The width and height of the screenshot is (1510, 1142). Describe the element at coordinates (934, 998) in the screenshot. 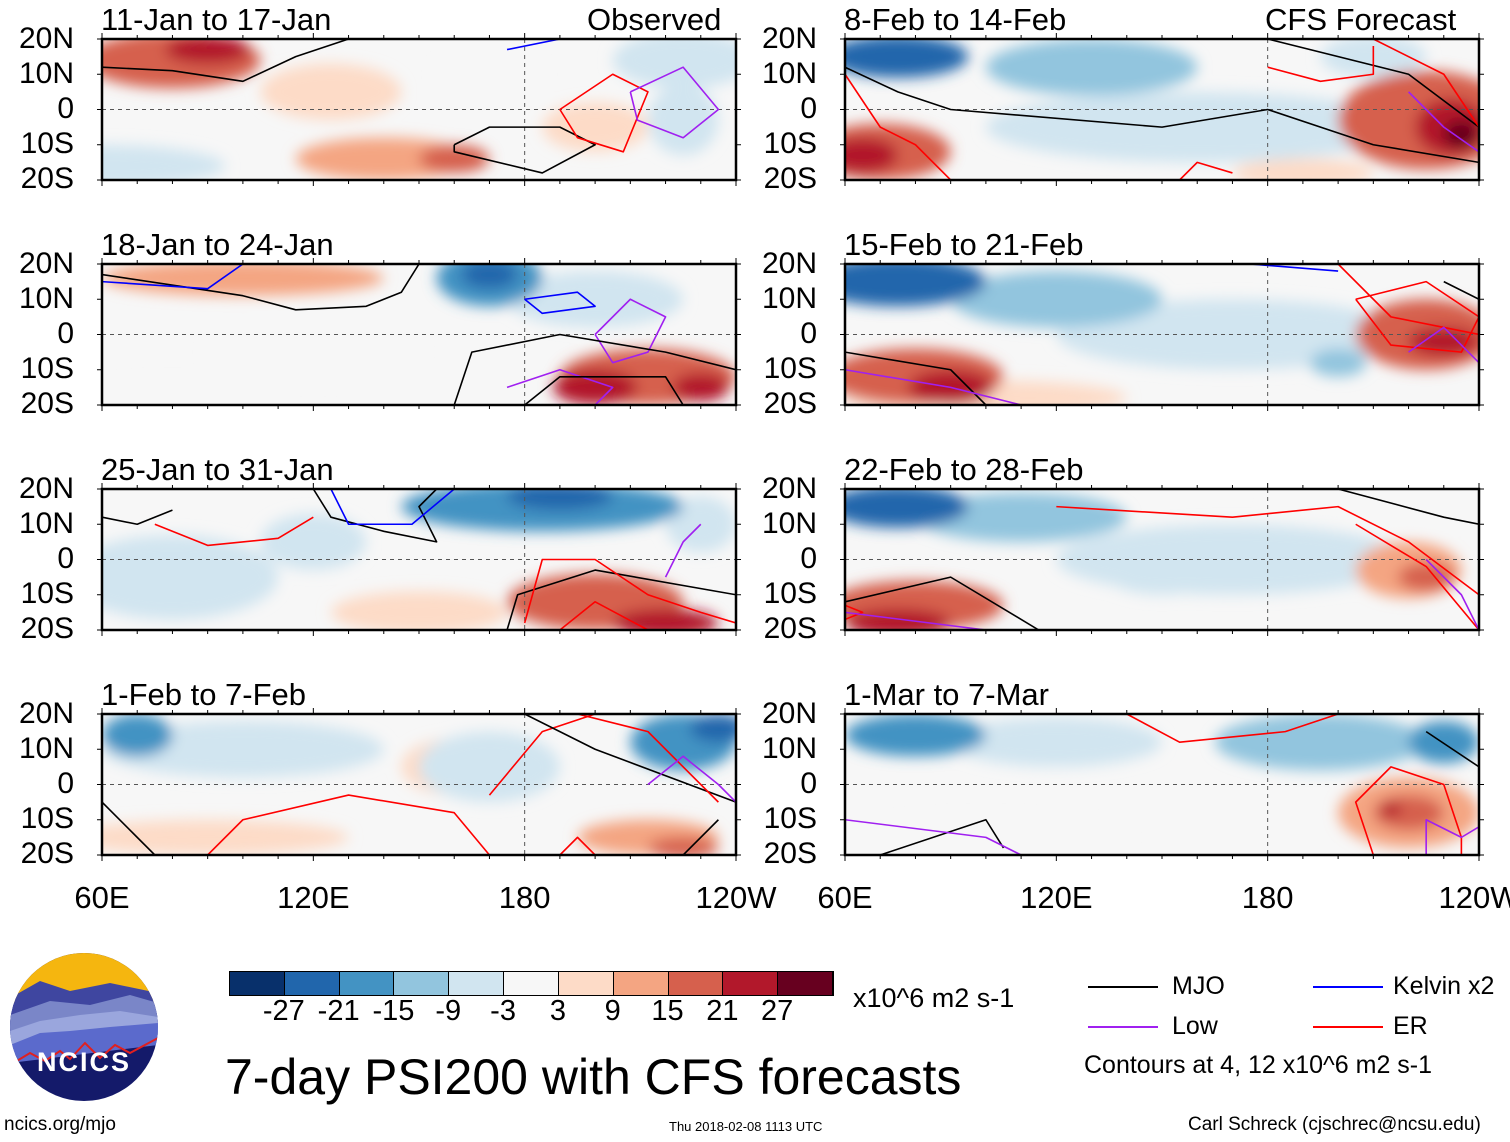

I see `colorbar-units: x10^6 m2 s-1` at that location.